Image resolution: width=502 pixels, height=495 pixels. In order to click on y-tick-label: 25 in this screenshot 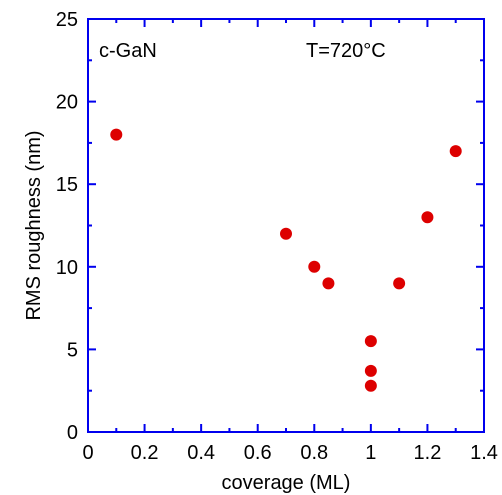, I will do `click(67, 20)`.